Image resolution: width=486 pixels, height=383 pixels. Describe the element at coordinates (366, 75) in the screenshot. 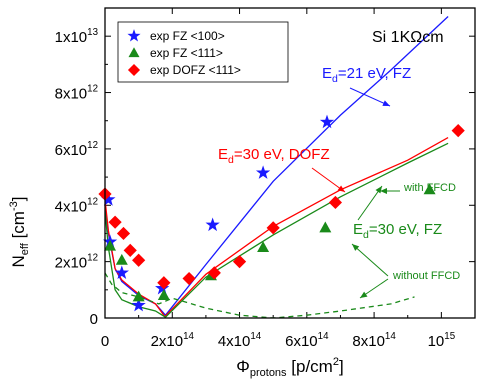

I see `annotation-ed21: Ed=21 eV, FZ` at that location.